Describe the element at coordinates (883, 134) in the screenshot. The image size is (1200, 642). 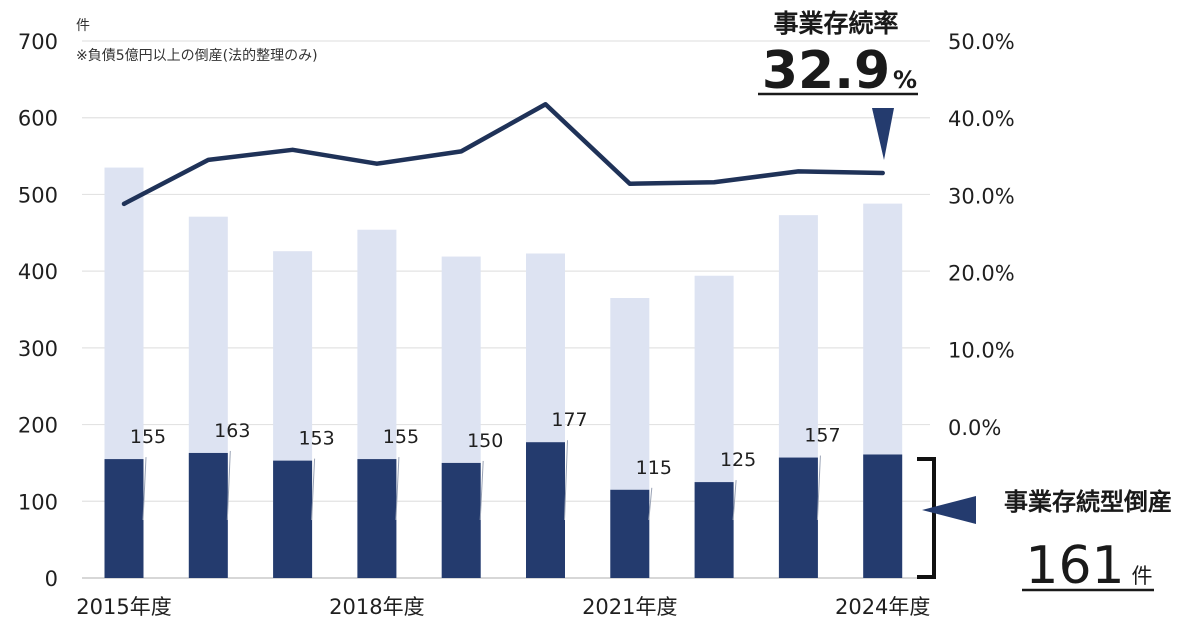
I see `rate-pointer` at that location.